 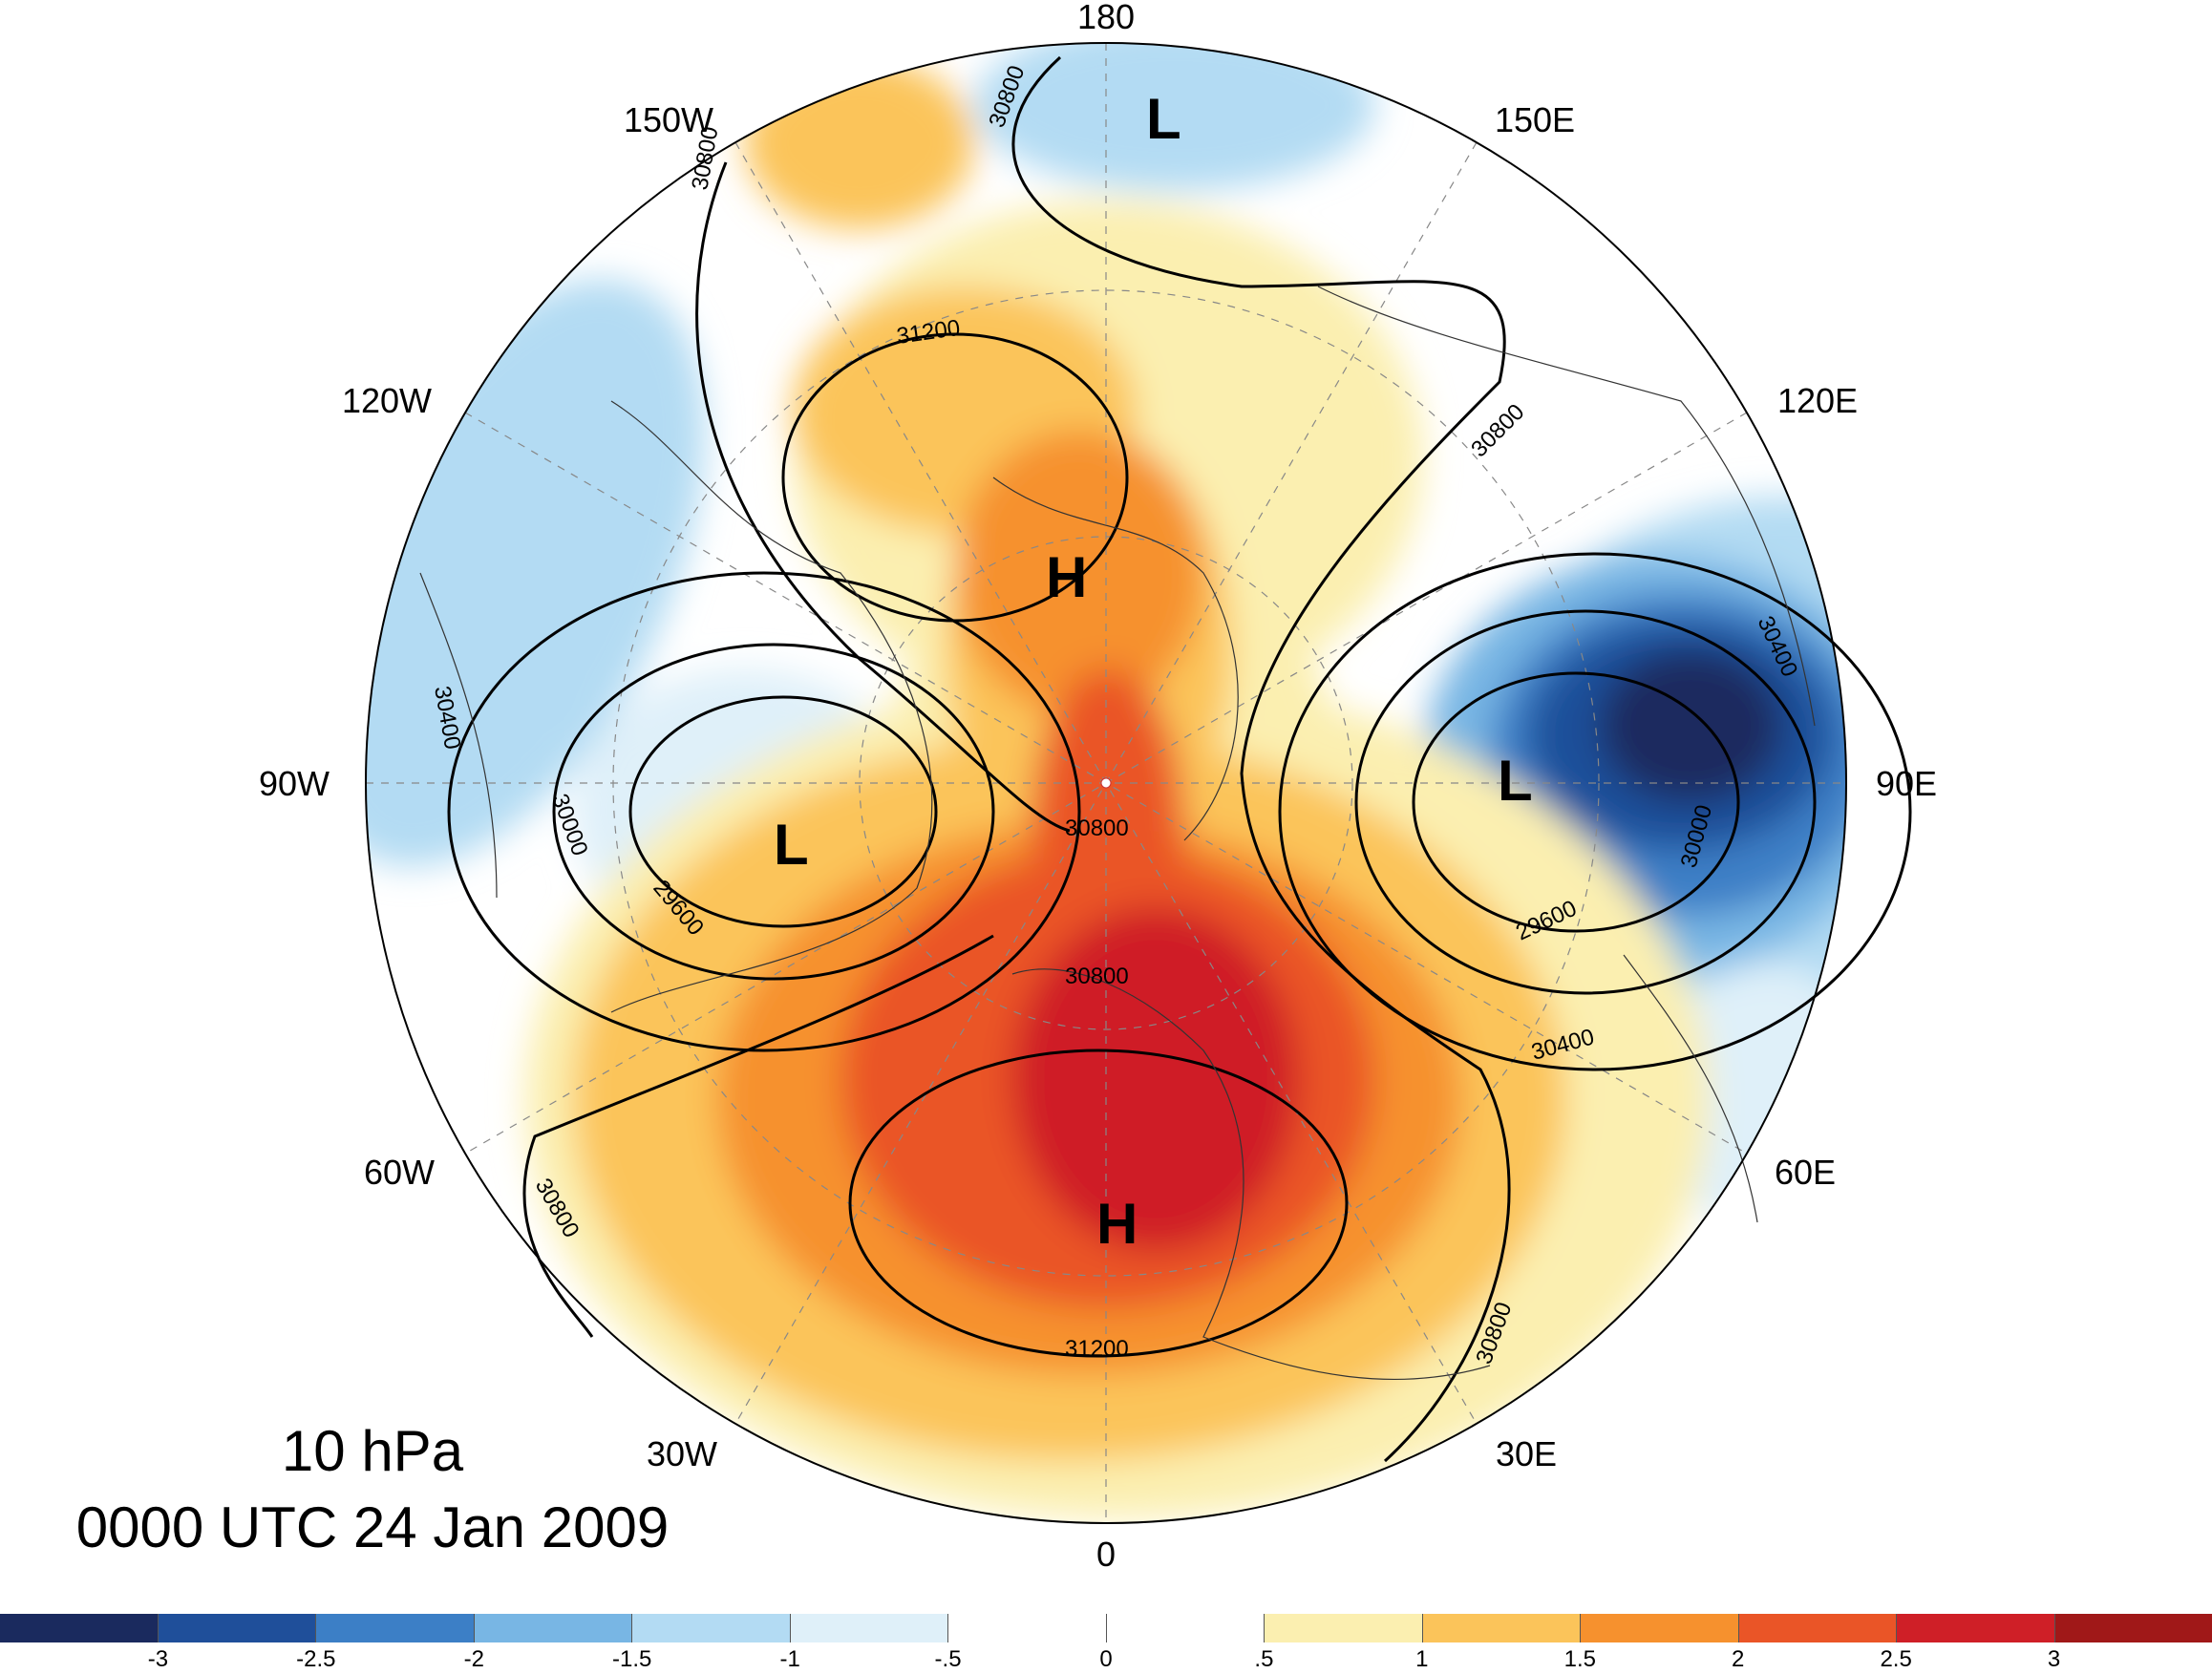 I want to click on colorbar-tick-label: 1, so click(x=1422, y=1659).